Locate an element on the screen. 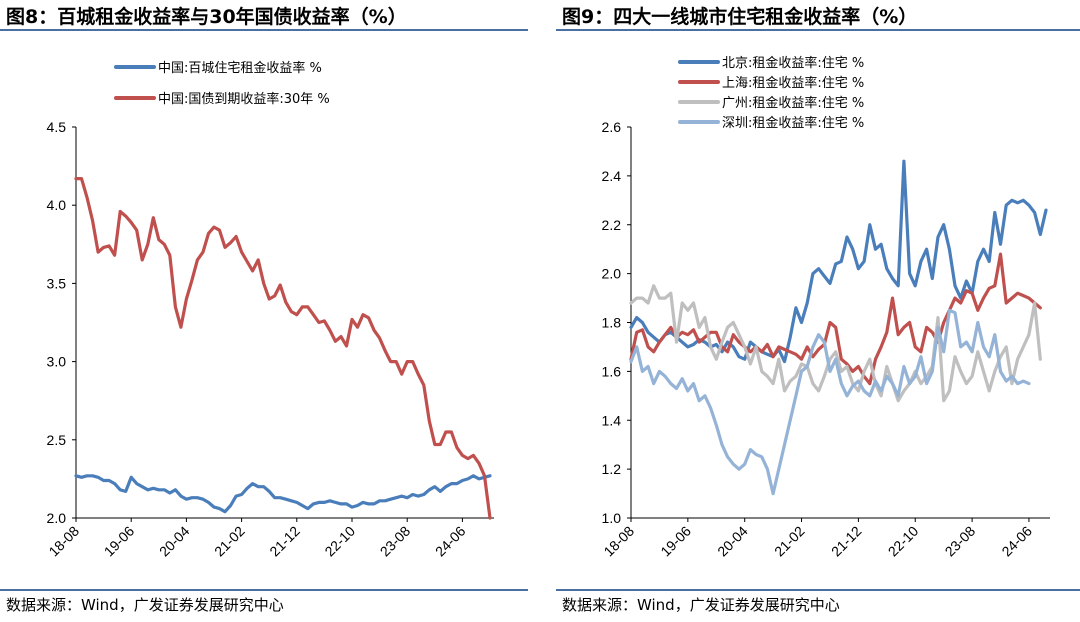  left-y-tick-label: 3.0 is located at coordinates (57, 362).